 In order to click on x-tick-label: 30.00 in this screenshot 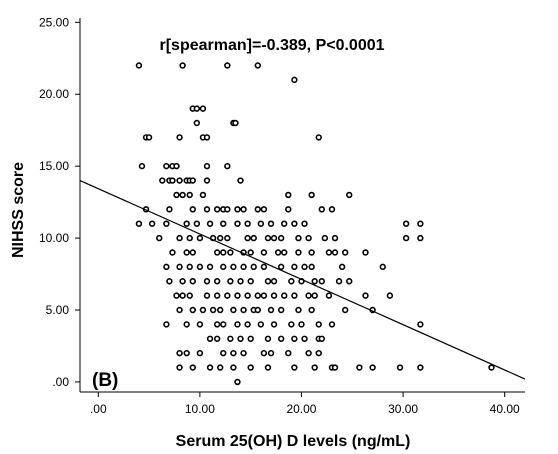, I will do `click(403, 409)`.